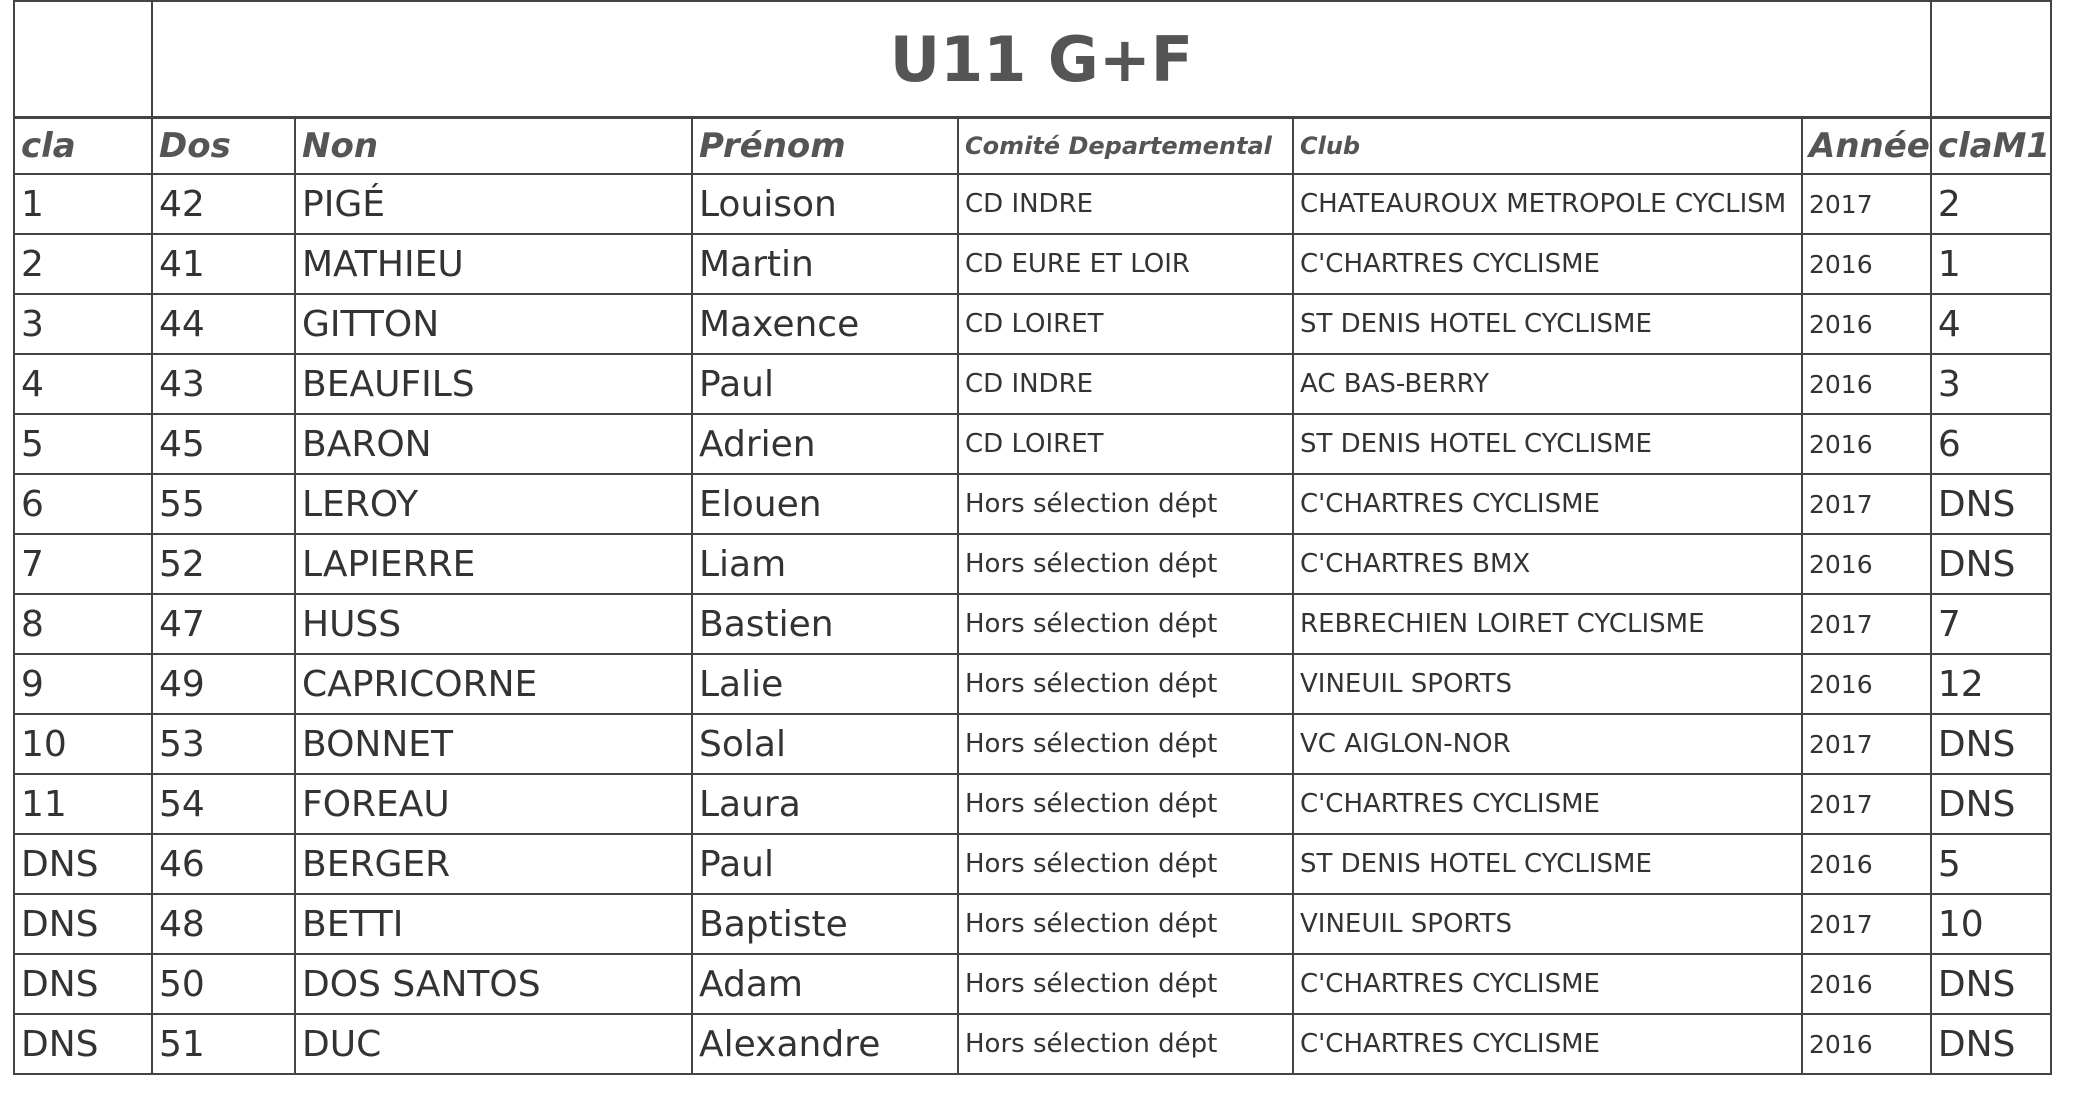 The height and width of the screenshot is (1100, 2095). I want to click on cell: BEAUFILS, so click(493, 384).